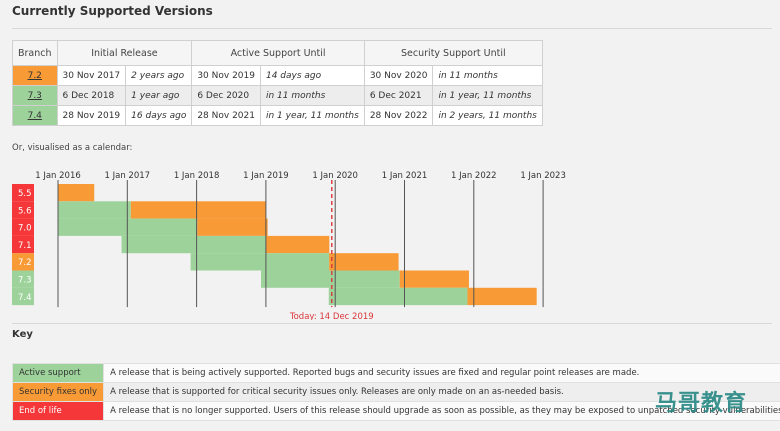  What do you see at coordinates (128, 176) in the screenshot?
I see `year-label: 1 Jan 2017` at bounding box center [128, 176].